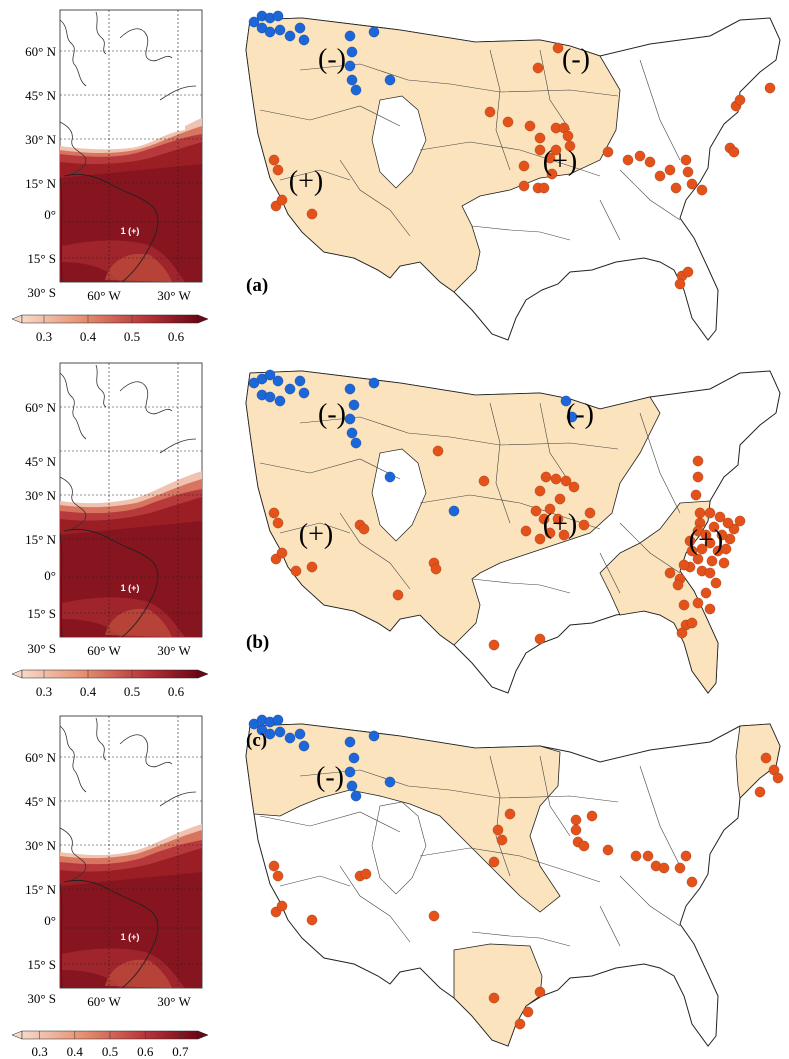  What do you see at coordinates (88, 336) in the screenshot?
I see `colorbar-tick-label: 0.4` at bounding box center [88, 336].